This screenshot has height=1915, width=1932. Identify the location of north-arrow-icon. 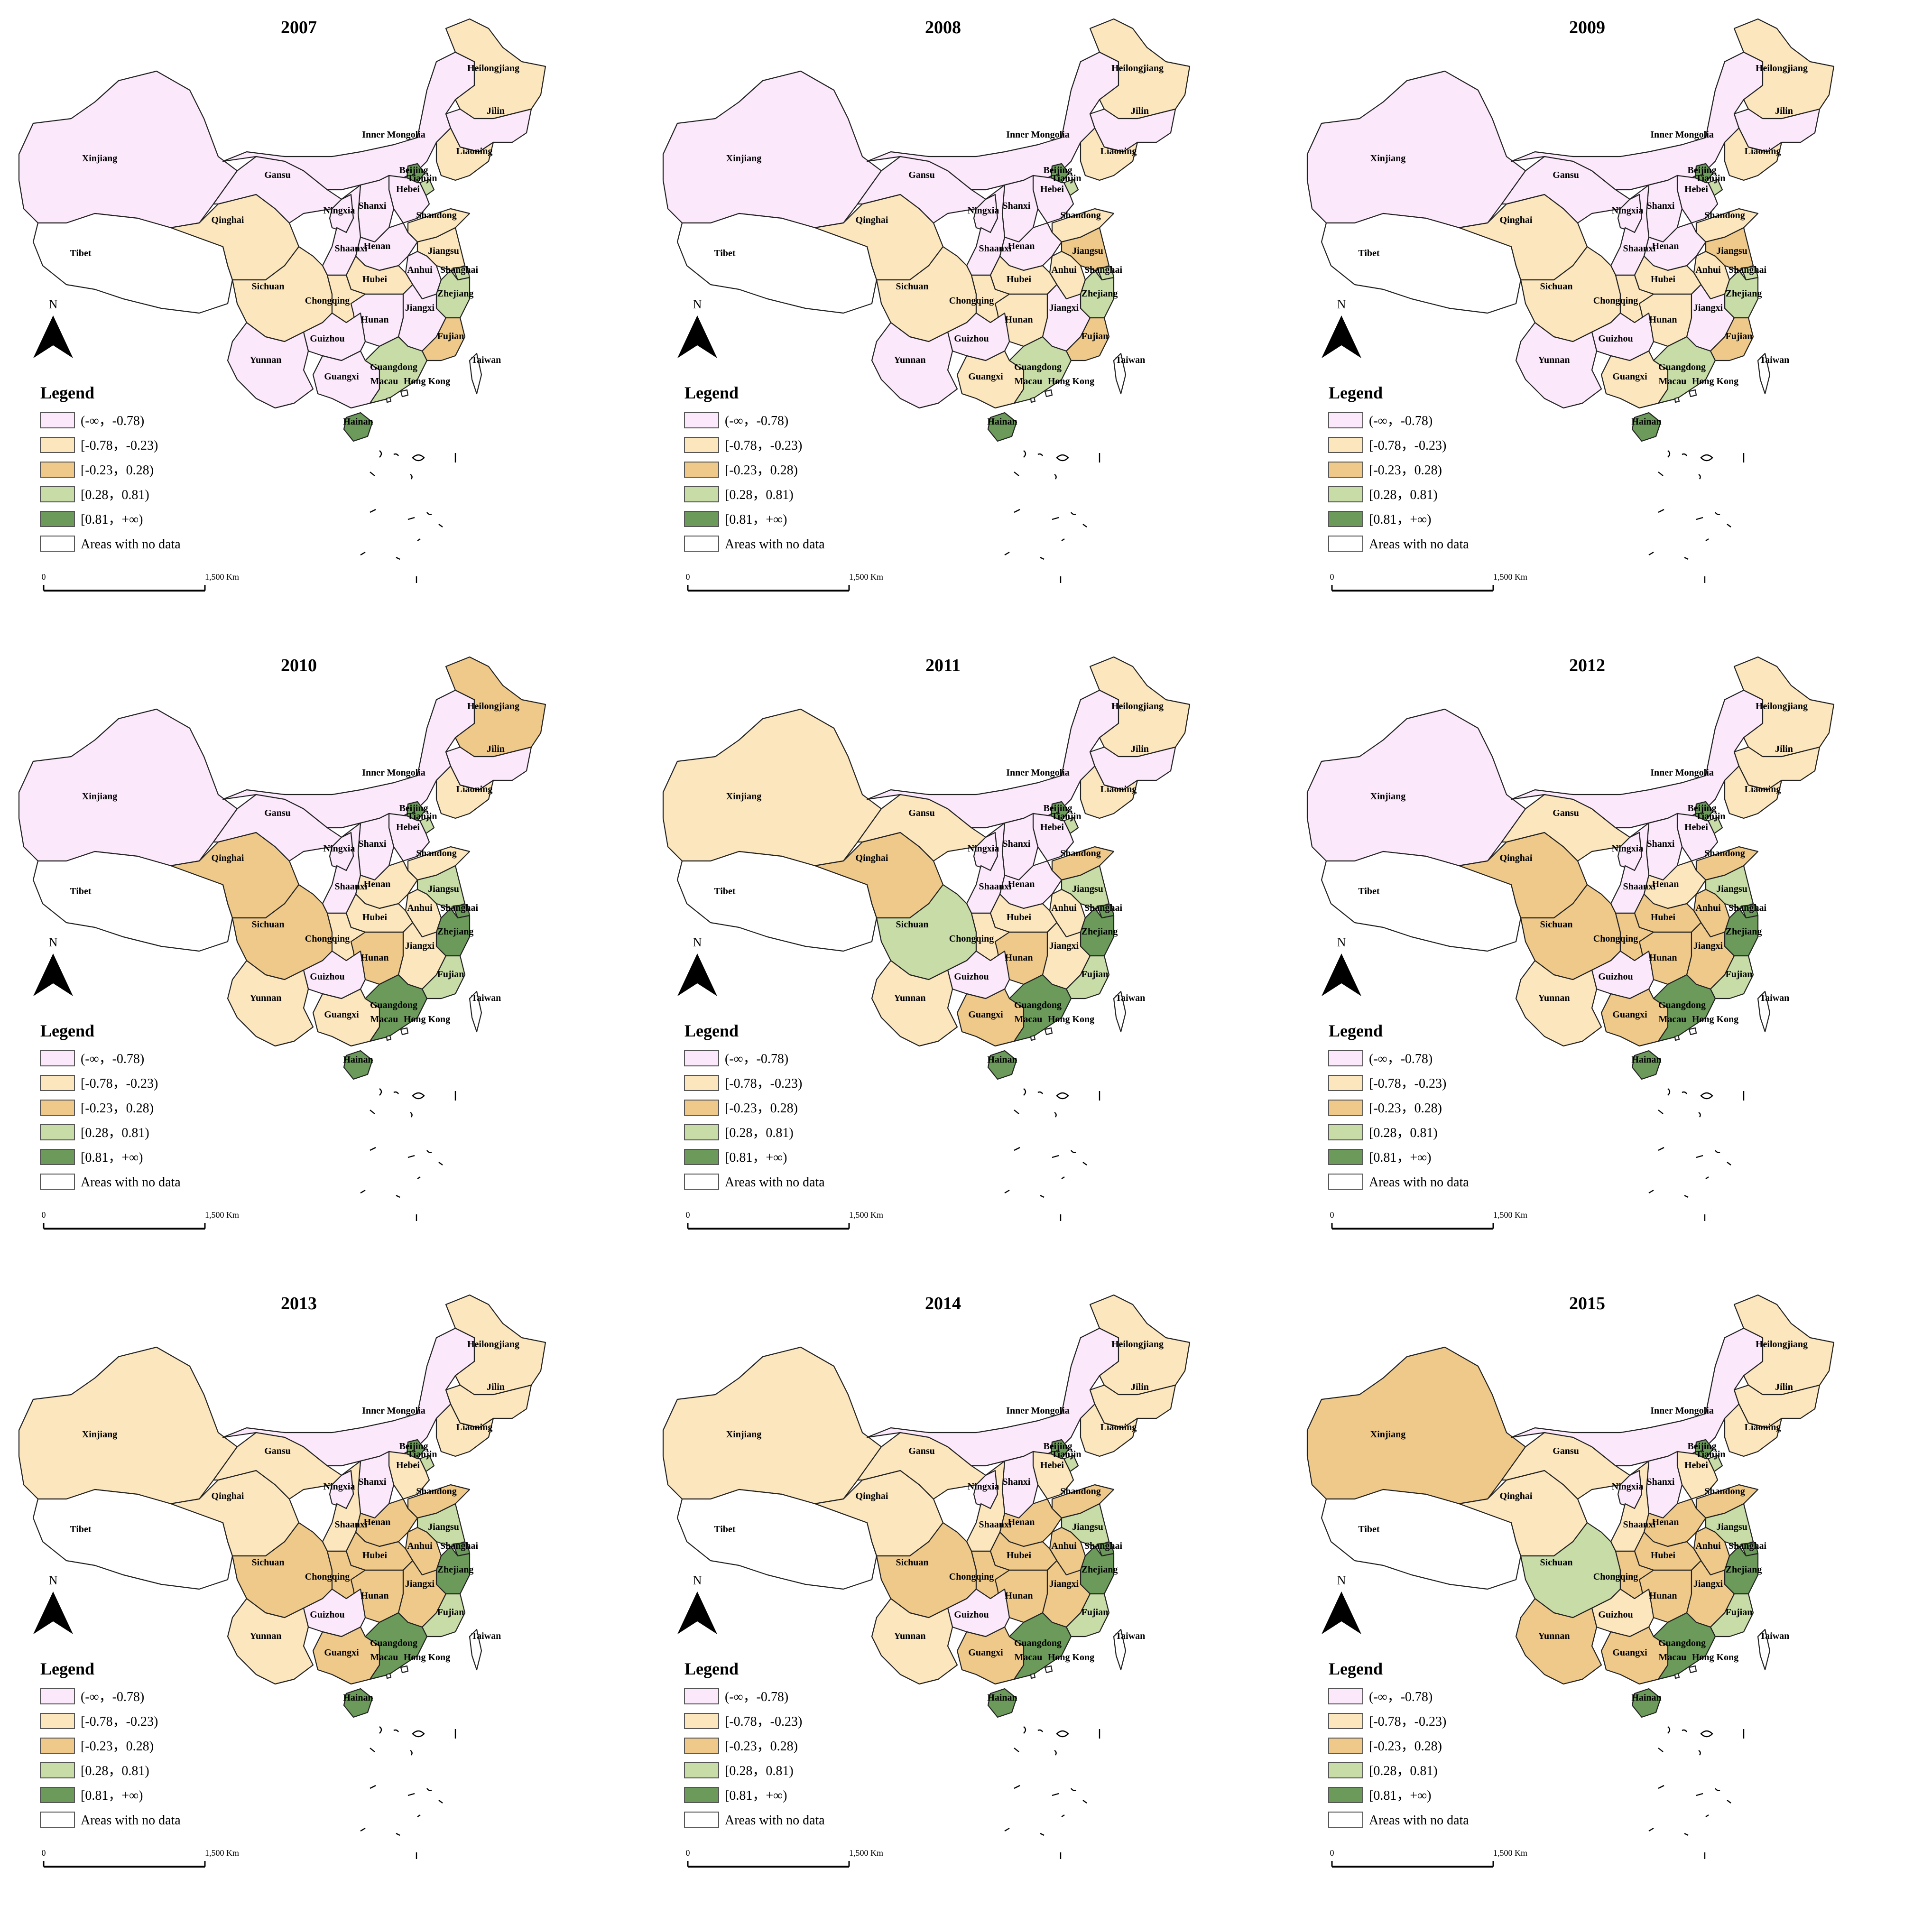
(53, 1612).